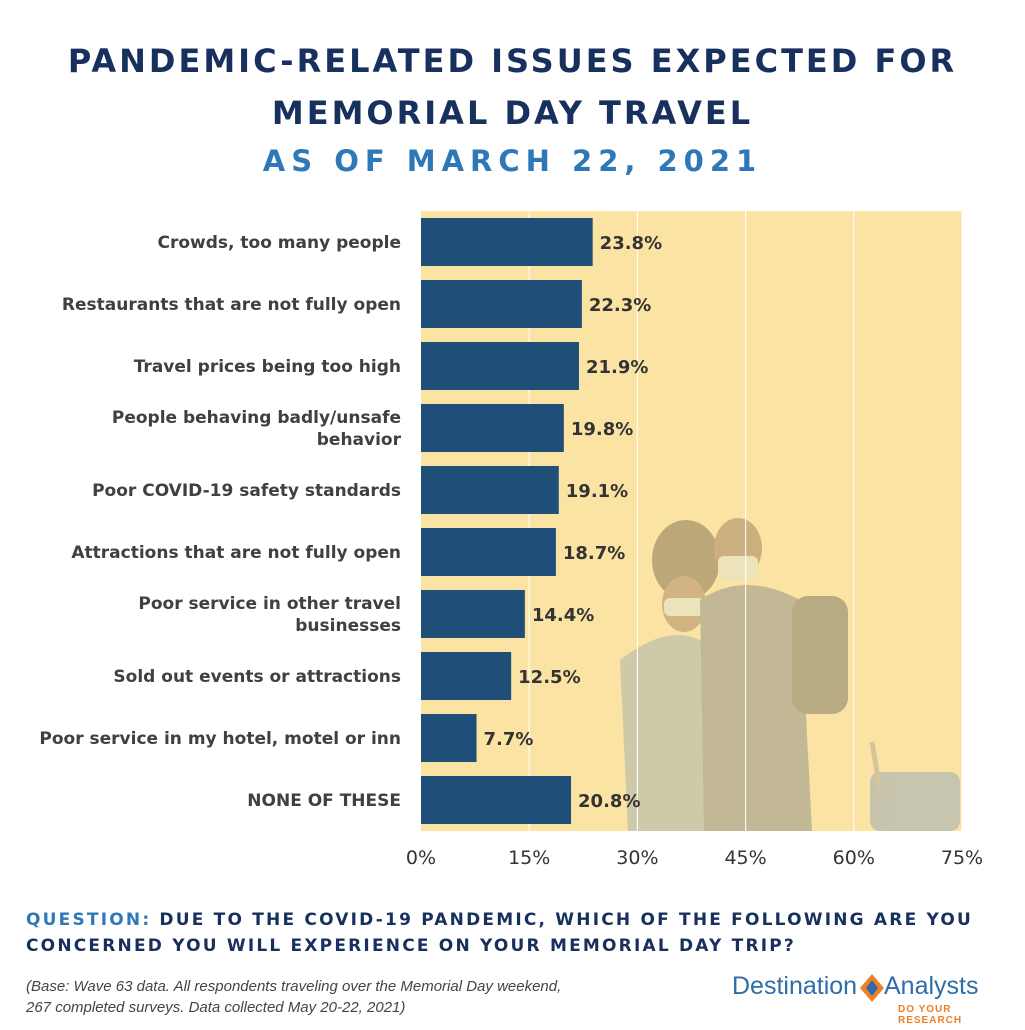  I want to click on logo-word-destination: Destination, so click(795, 986).